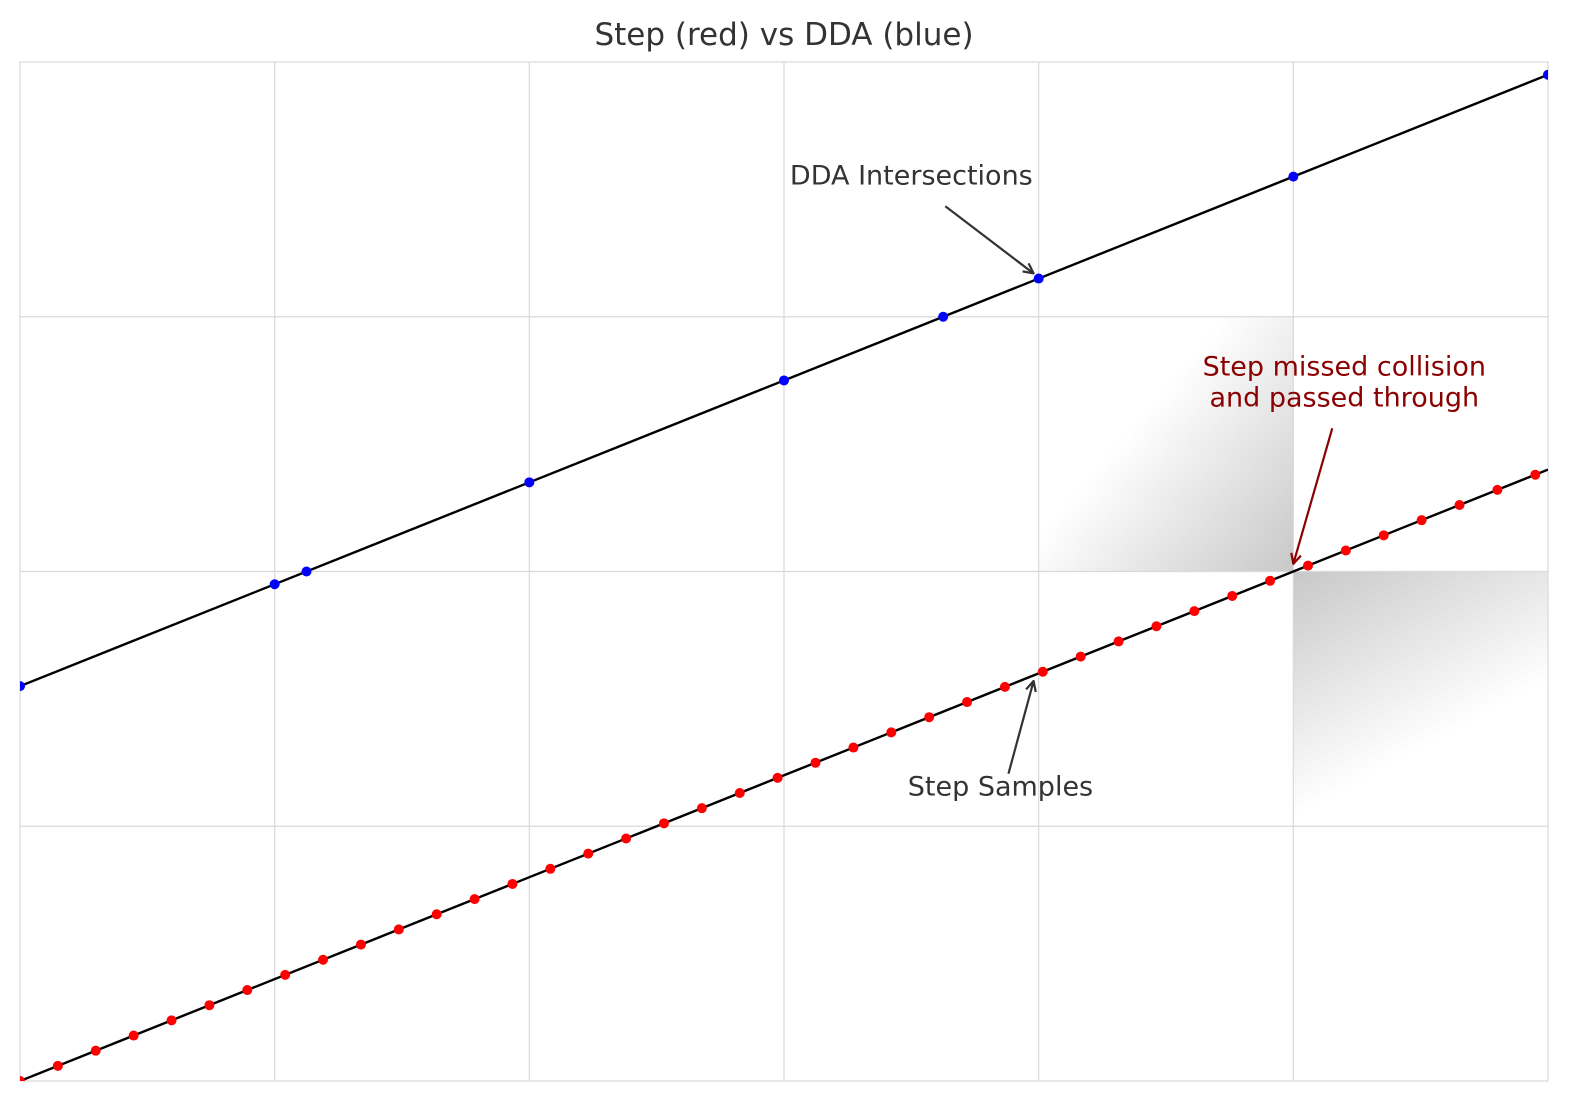 The image size is (1580, 1109). What do you see at coordinates (1344, 366) in the screenshot?
I see `annotation-step-missed-text: Step missed collision` at bounding box center [1344, 366].